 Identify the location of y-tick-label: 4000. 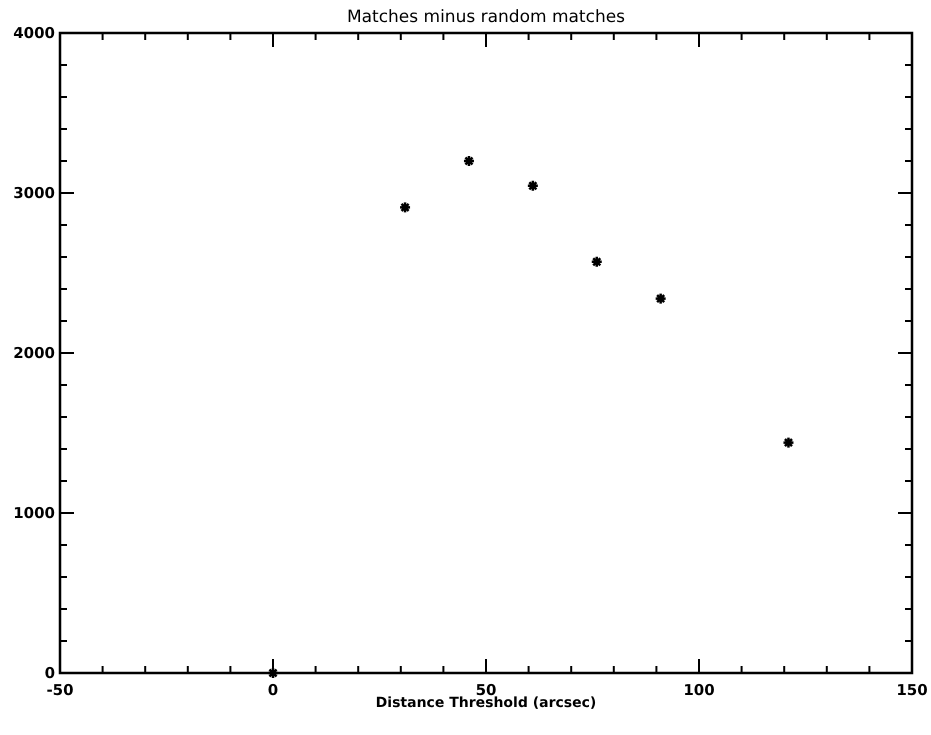
(34, 33).